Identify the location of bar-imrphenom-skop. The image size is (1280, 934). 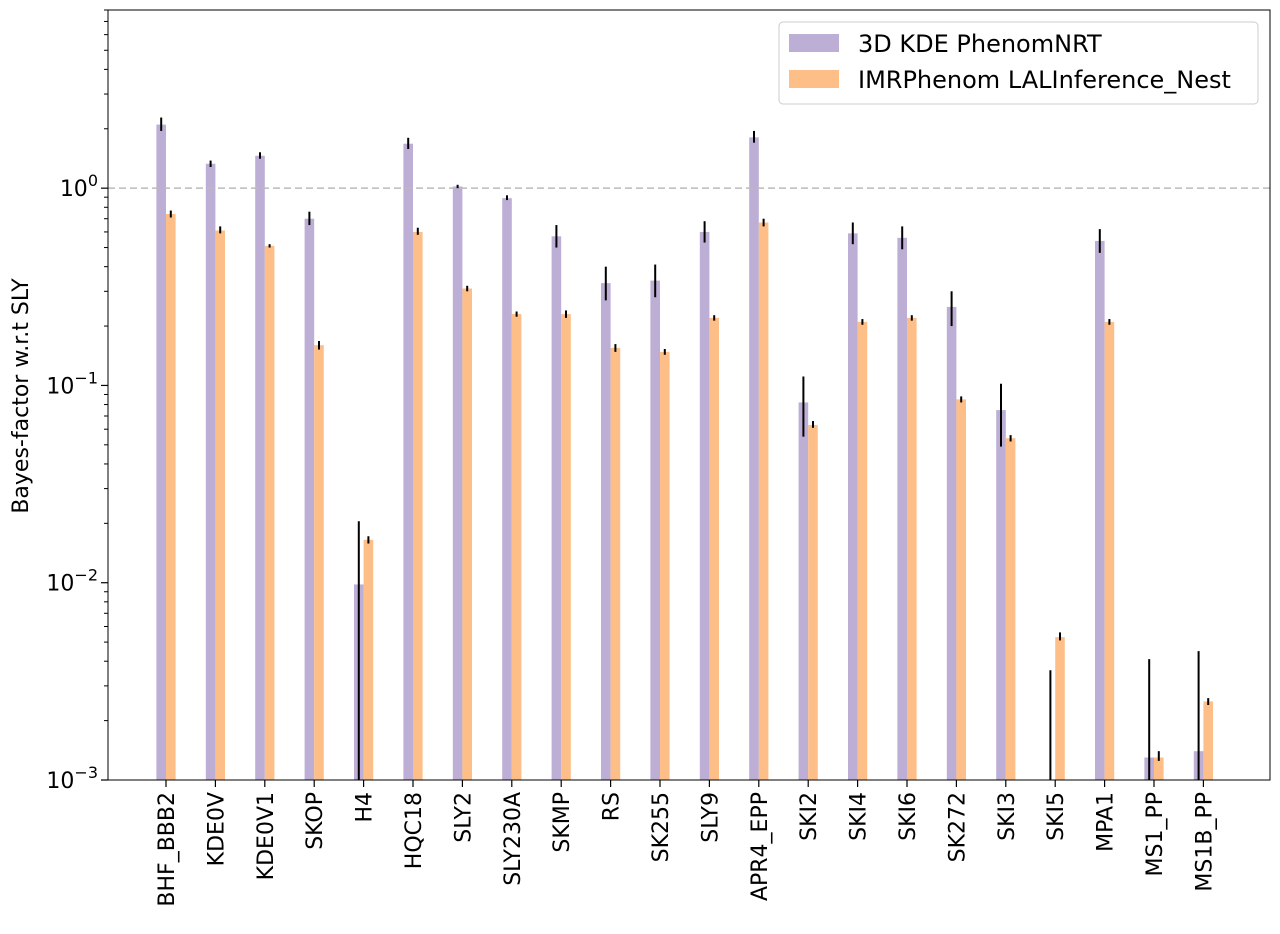
(319, 562).